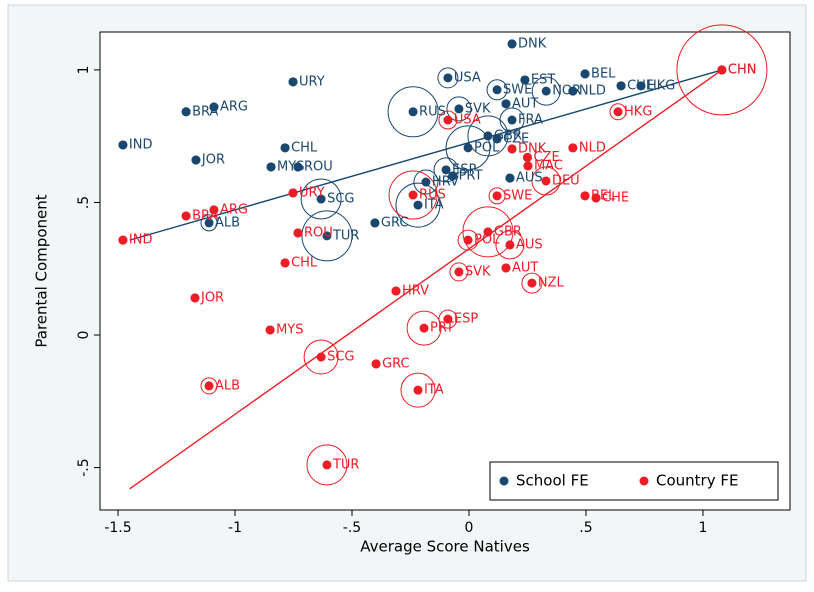 The height and width of the screenshot is (592, 814). What do you see at coordinates (548, 165) in the screenshot?
I see `point-label: MAC` at bounding box center [548, 165].